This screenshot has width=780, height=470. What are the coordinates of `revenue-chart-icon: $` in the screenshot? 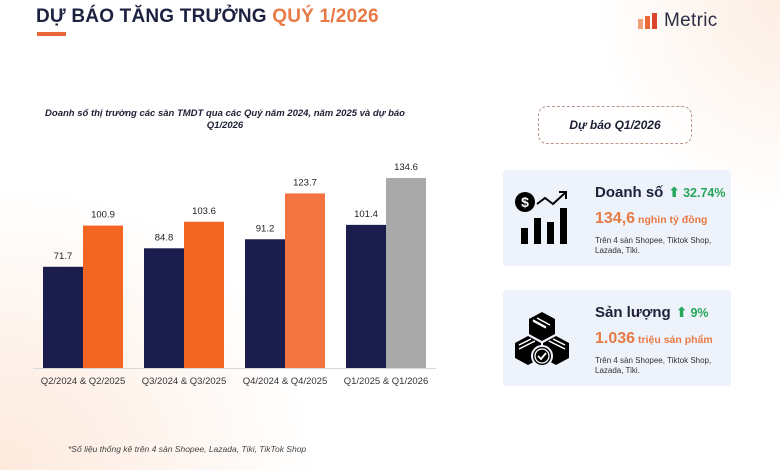 It's located at (541, 217).